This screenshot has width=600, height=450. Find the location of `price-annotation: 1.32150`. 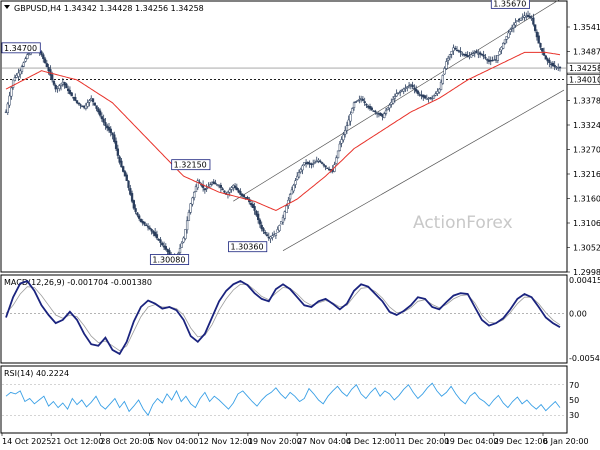

price-annotation: 1.32150 is located at coordinates (190, 165).